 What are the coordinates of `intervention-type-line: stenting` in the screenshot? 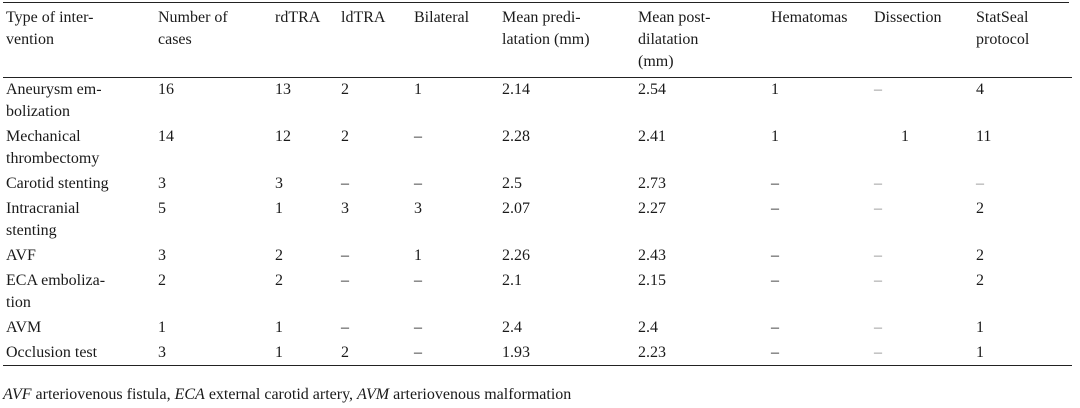 It's located at (31, 230).